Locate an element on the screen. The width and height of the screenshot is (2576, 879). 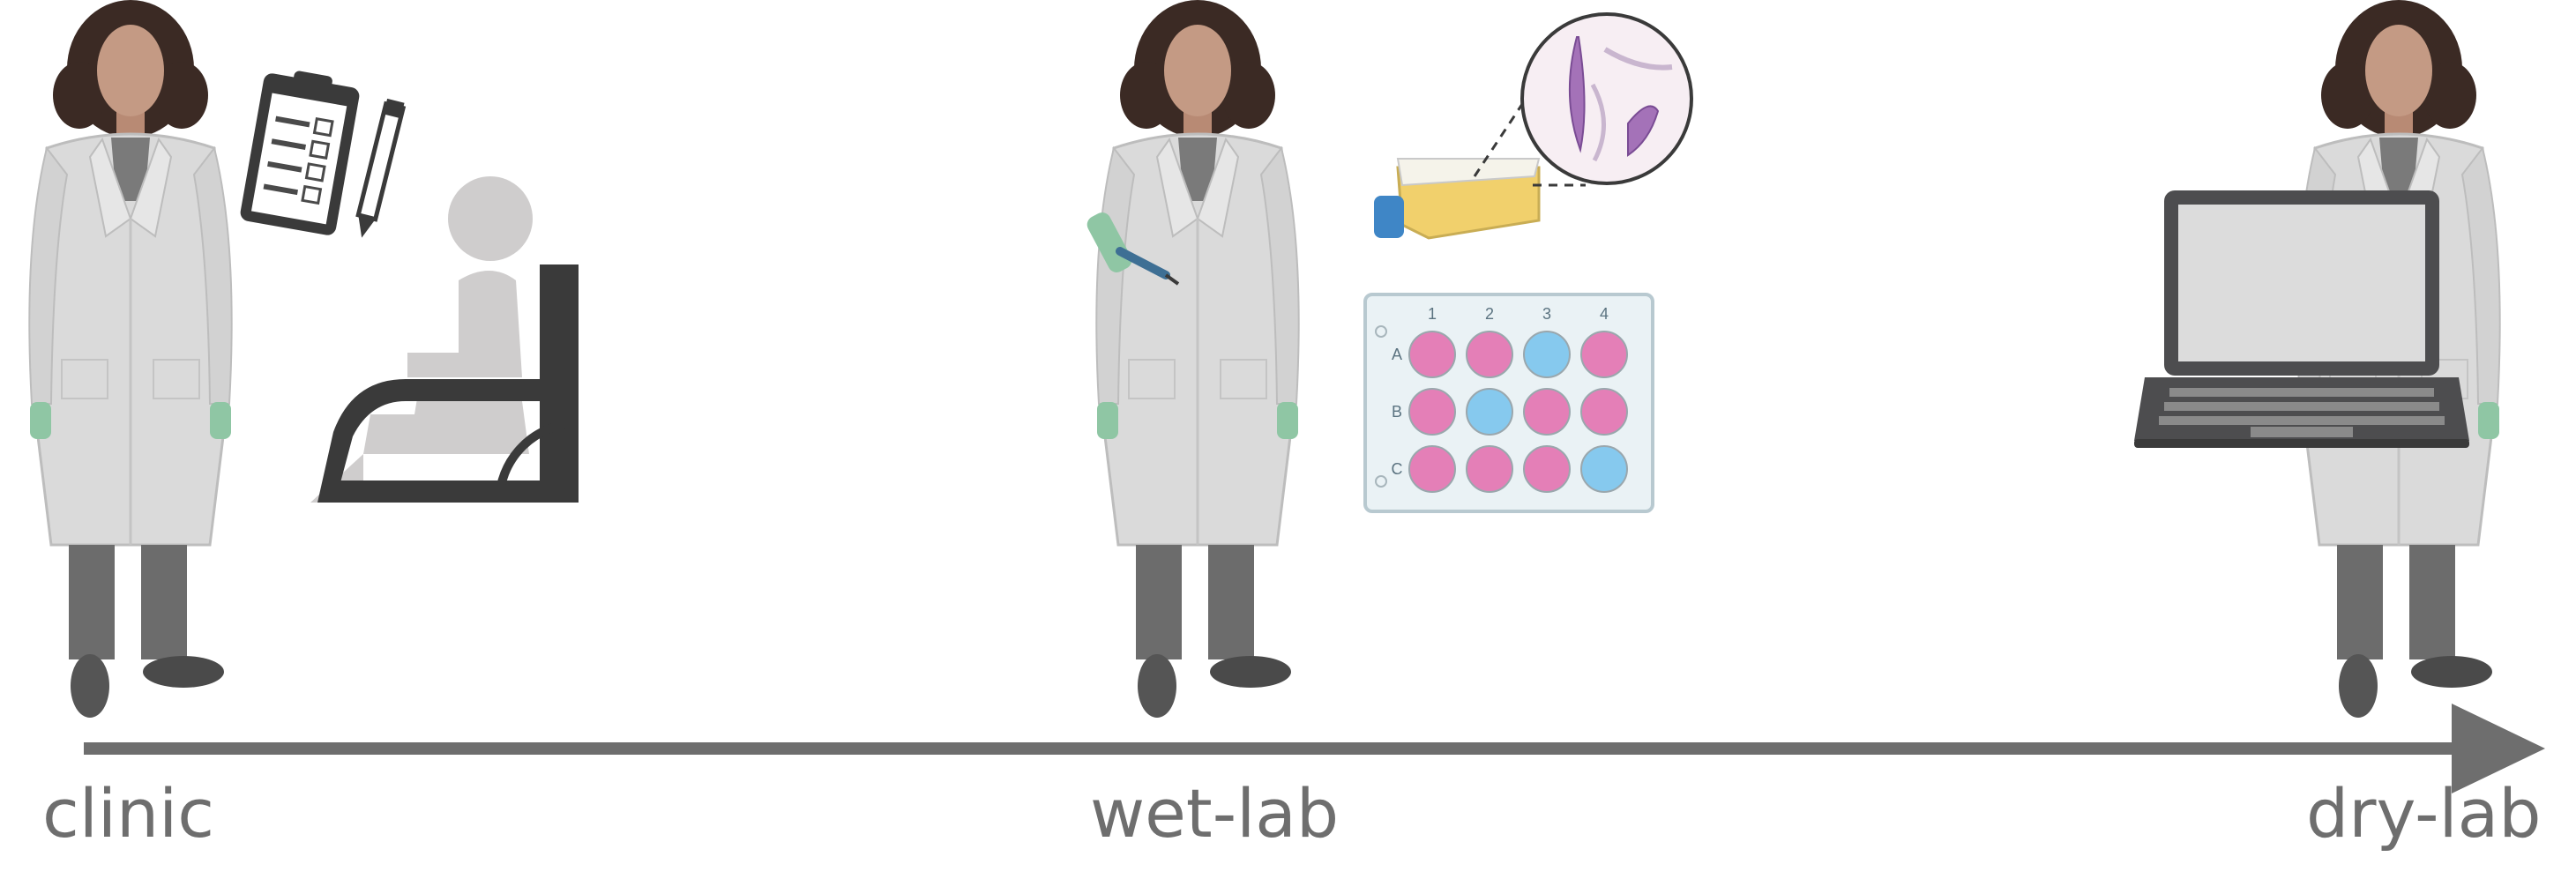
well-C3 is located at coordinates (1547, 469).